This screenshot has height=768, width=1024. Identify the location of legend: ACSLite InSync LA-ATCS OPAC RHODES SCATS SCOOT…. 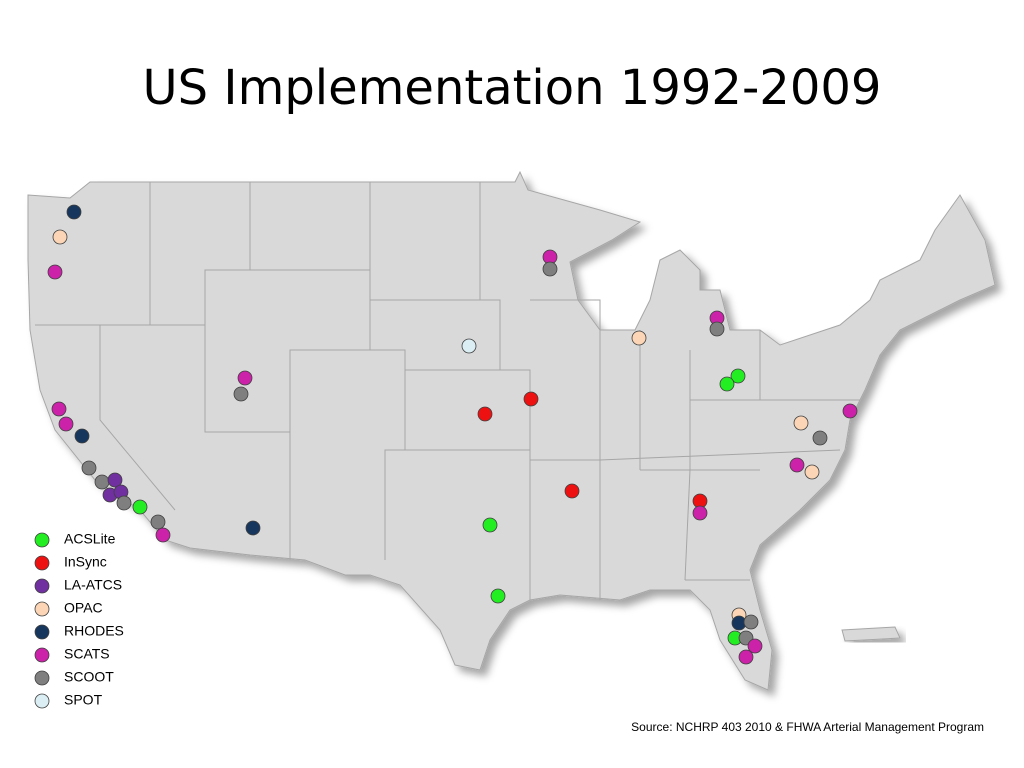
(79, 620).